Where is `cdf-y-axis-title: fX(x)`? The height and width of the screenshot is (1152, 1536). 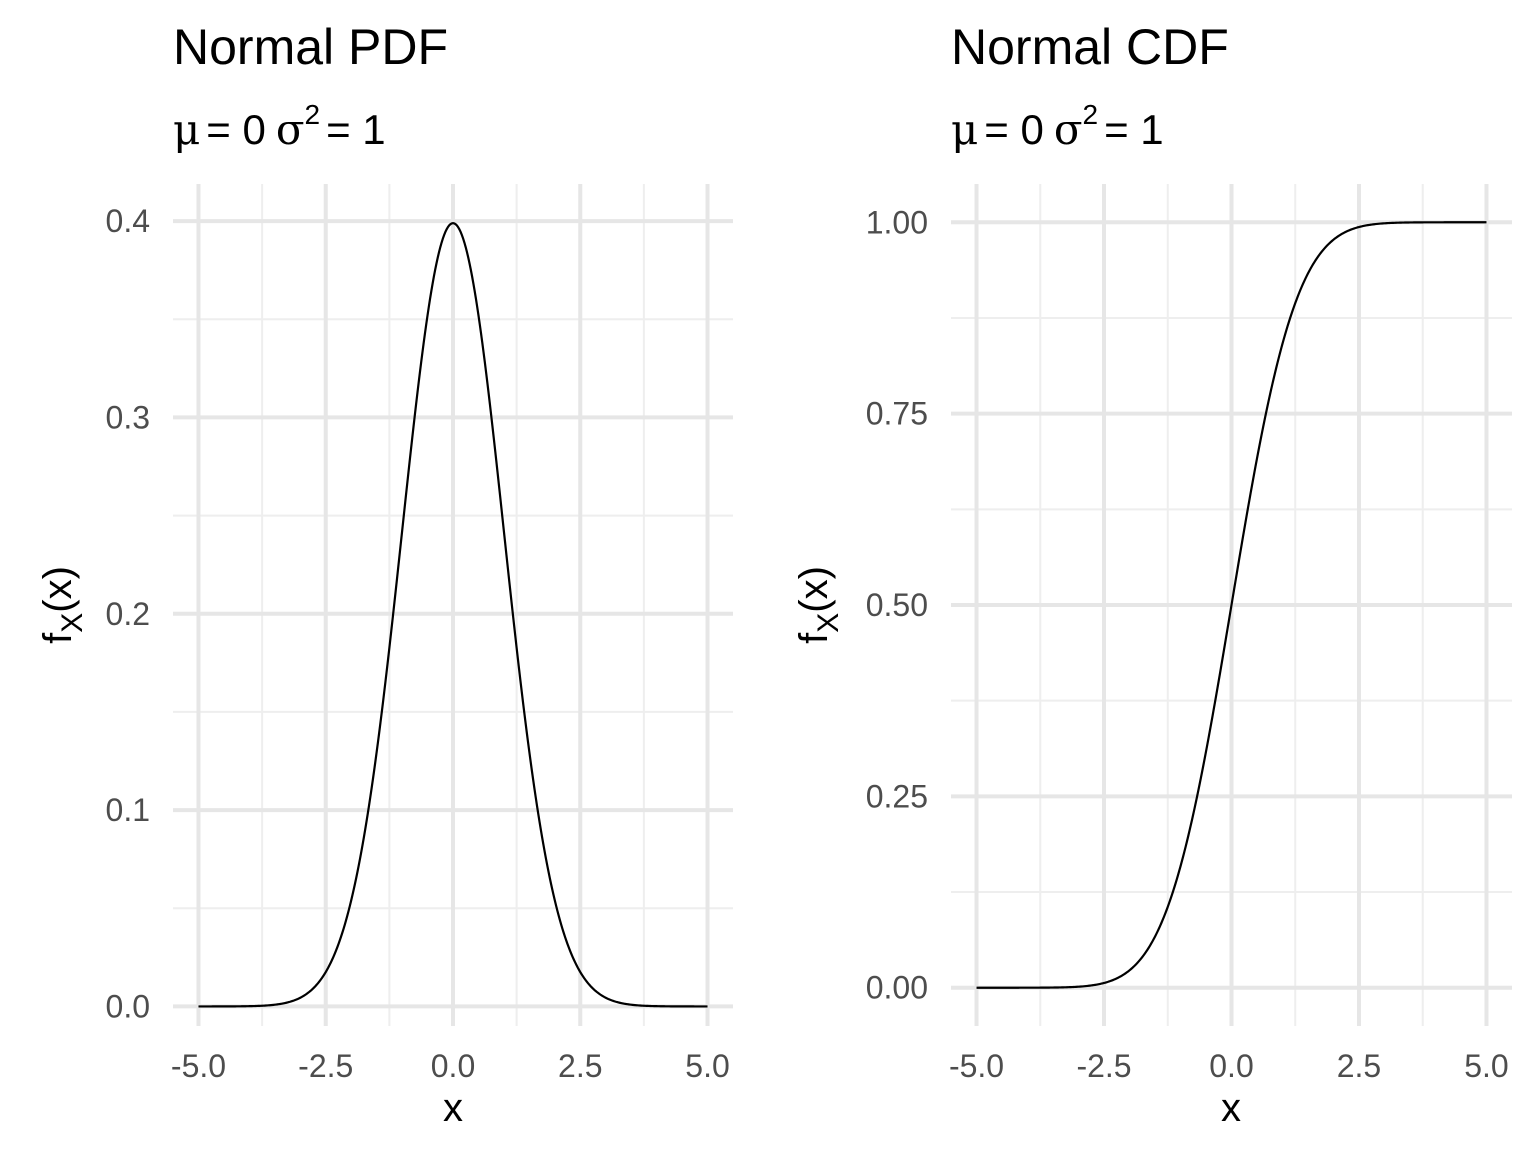 cdf-y-axis-title: fX(x) is located at coordinates (818, 605).